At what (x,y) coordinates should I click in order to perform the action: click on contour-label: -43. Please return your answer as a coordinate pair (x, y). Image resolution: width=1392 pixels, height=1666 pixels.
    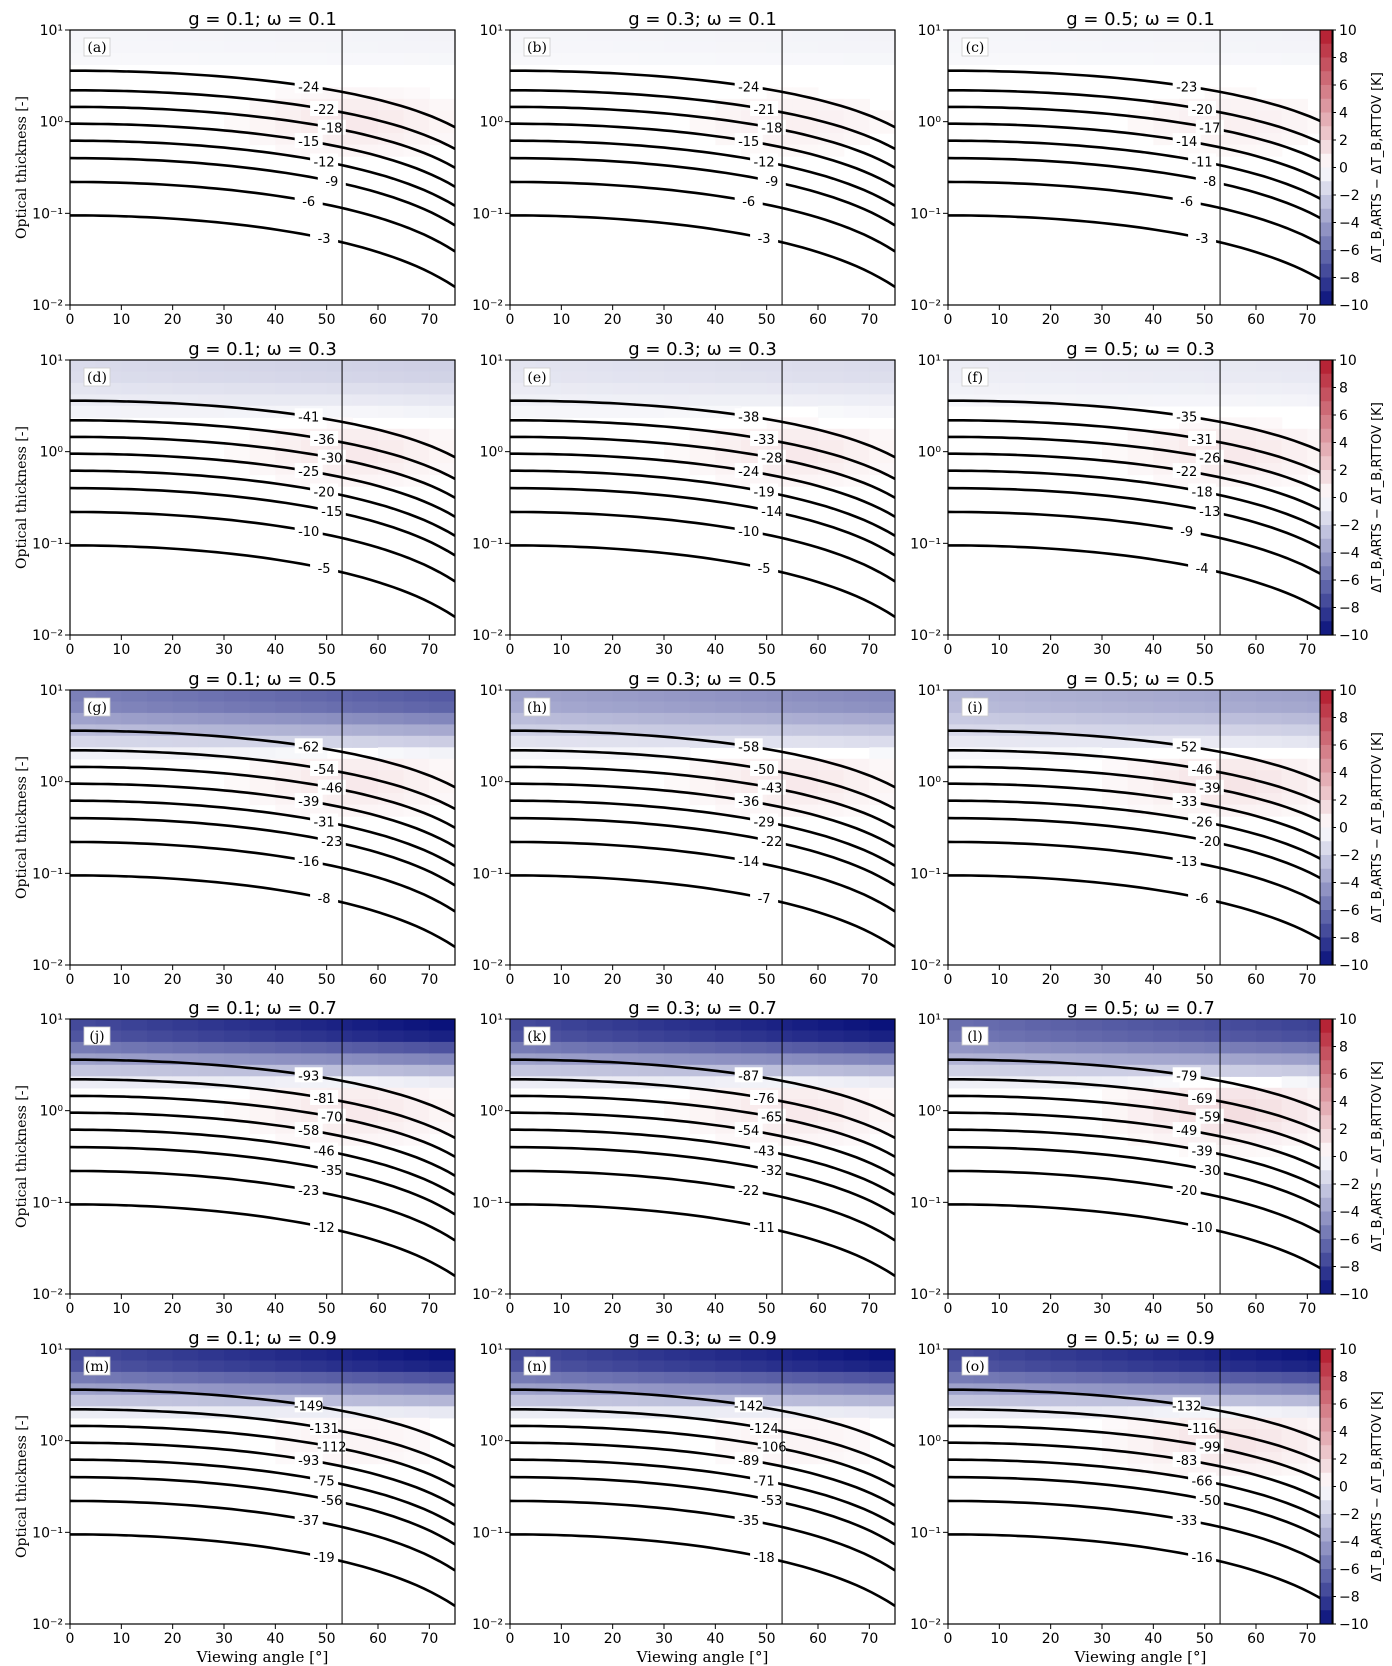
    Looking at the image, I should click on (763, 1151).